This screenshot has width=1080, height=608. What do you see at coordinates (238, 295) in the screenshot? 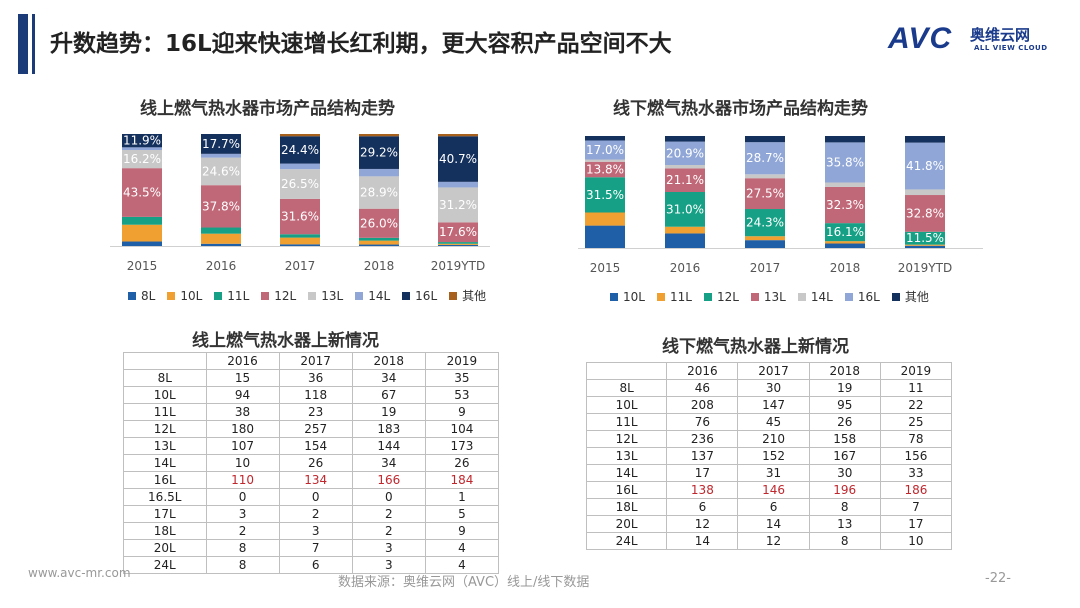
I see `online-legend-label: 11L` at bounding box center [238, 295].